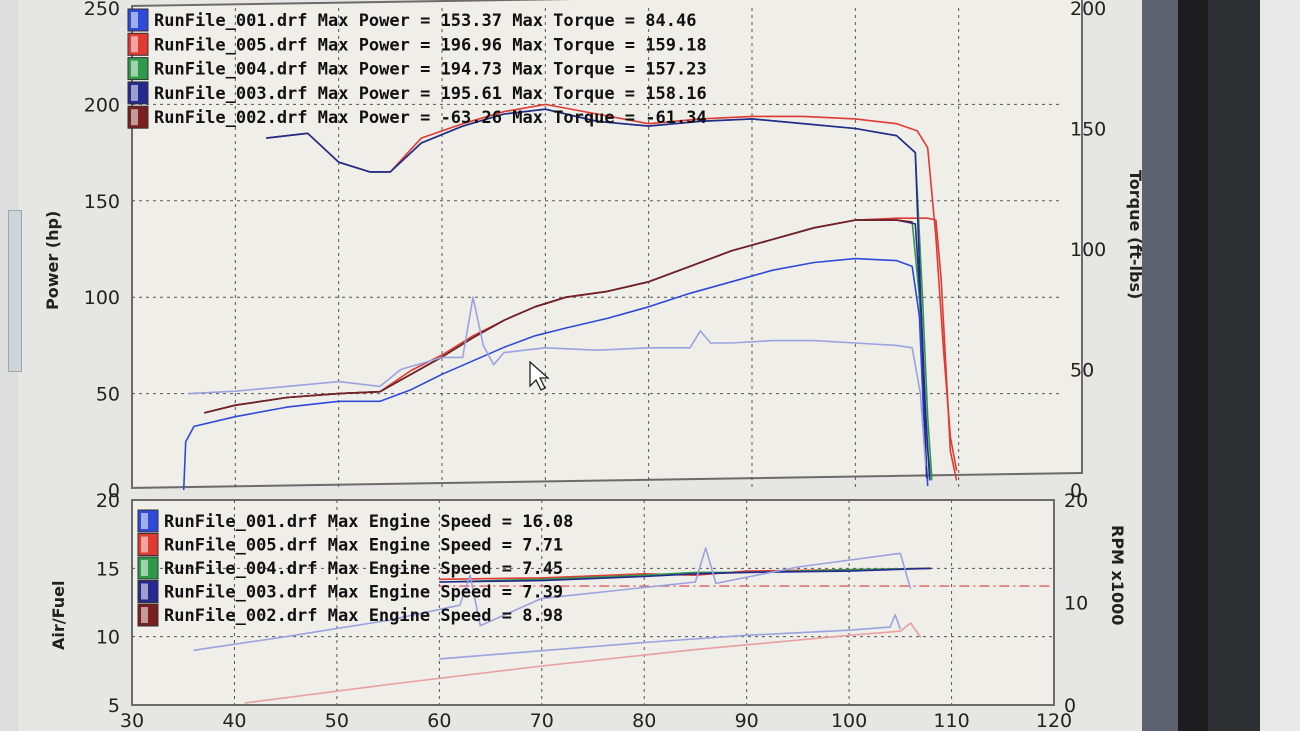 The width and height of the screenshot is (1300, 731). I want to click on rpm-axis-label: RPM x1000, so click(1117, 575).